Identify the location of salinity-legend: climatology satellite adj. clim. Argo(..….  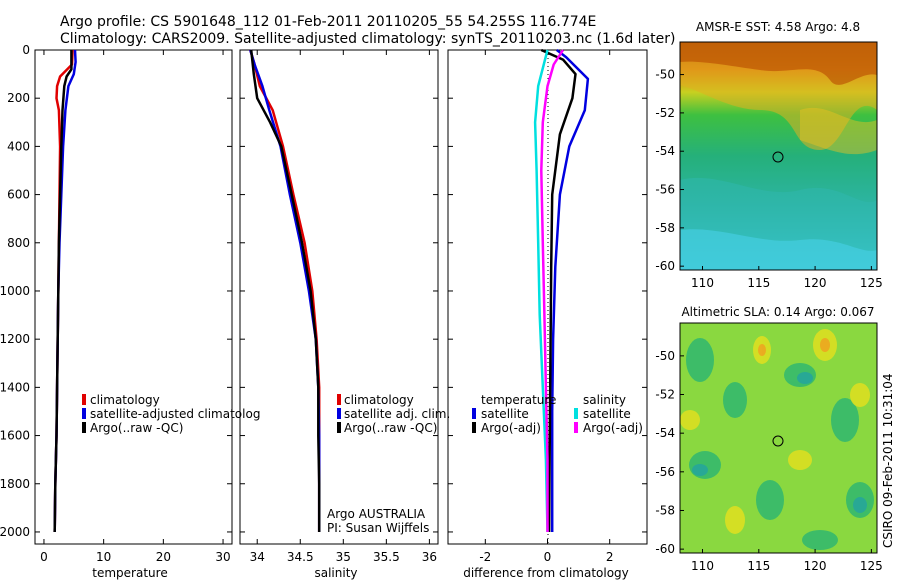
(393, 414).